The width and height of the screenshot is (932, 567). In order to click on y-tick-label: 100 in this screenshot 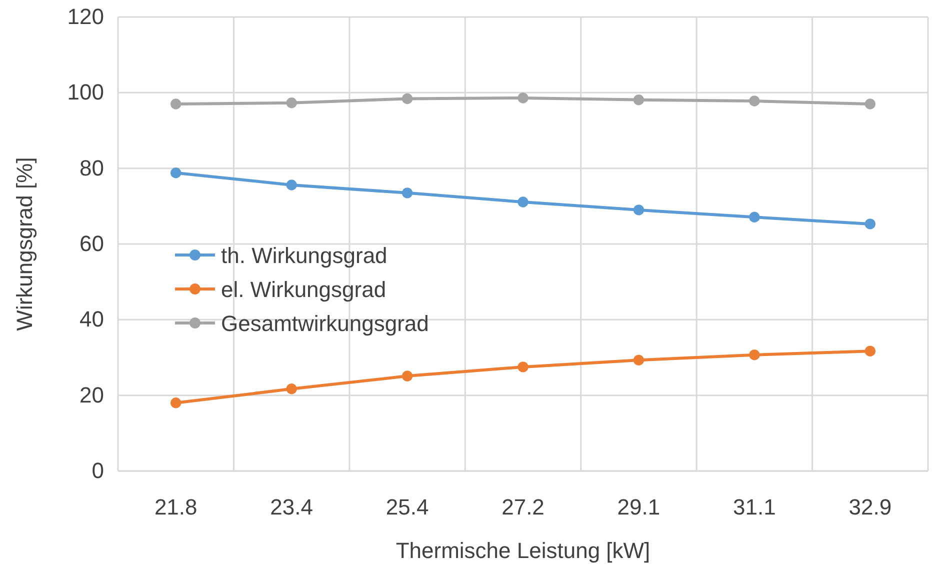, I will do `click(85, 92)`.